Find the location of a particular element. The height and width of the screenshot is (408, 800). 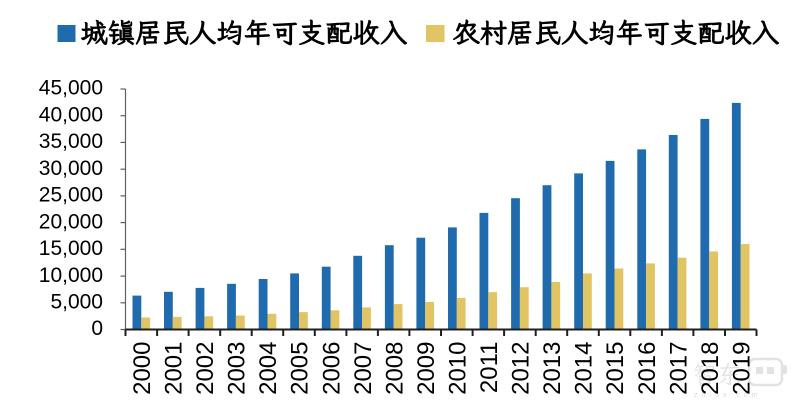

svg-text: 2001 is located at coordinates (174, 368).